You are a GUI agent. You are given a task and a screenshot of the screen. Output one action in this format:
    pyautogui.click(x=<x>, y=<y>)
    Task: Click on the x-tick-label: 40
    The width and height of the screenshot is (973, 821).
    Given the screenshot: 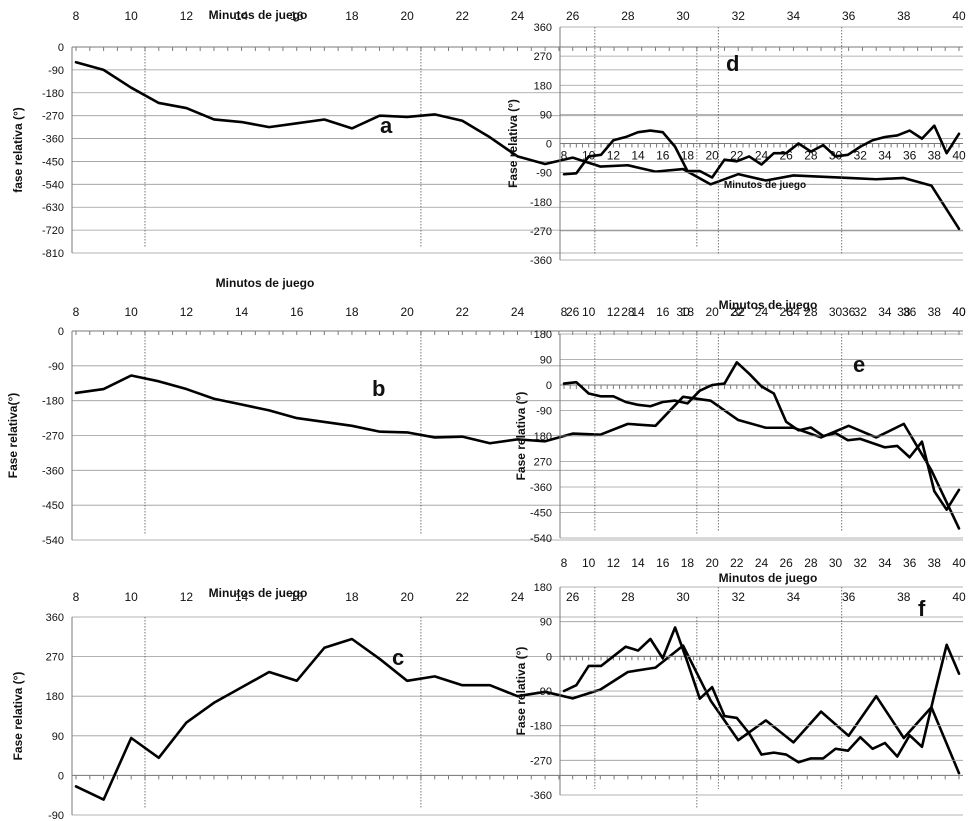 What is the action you would take?
    pyautogui.click(x=959, y=312)
    